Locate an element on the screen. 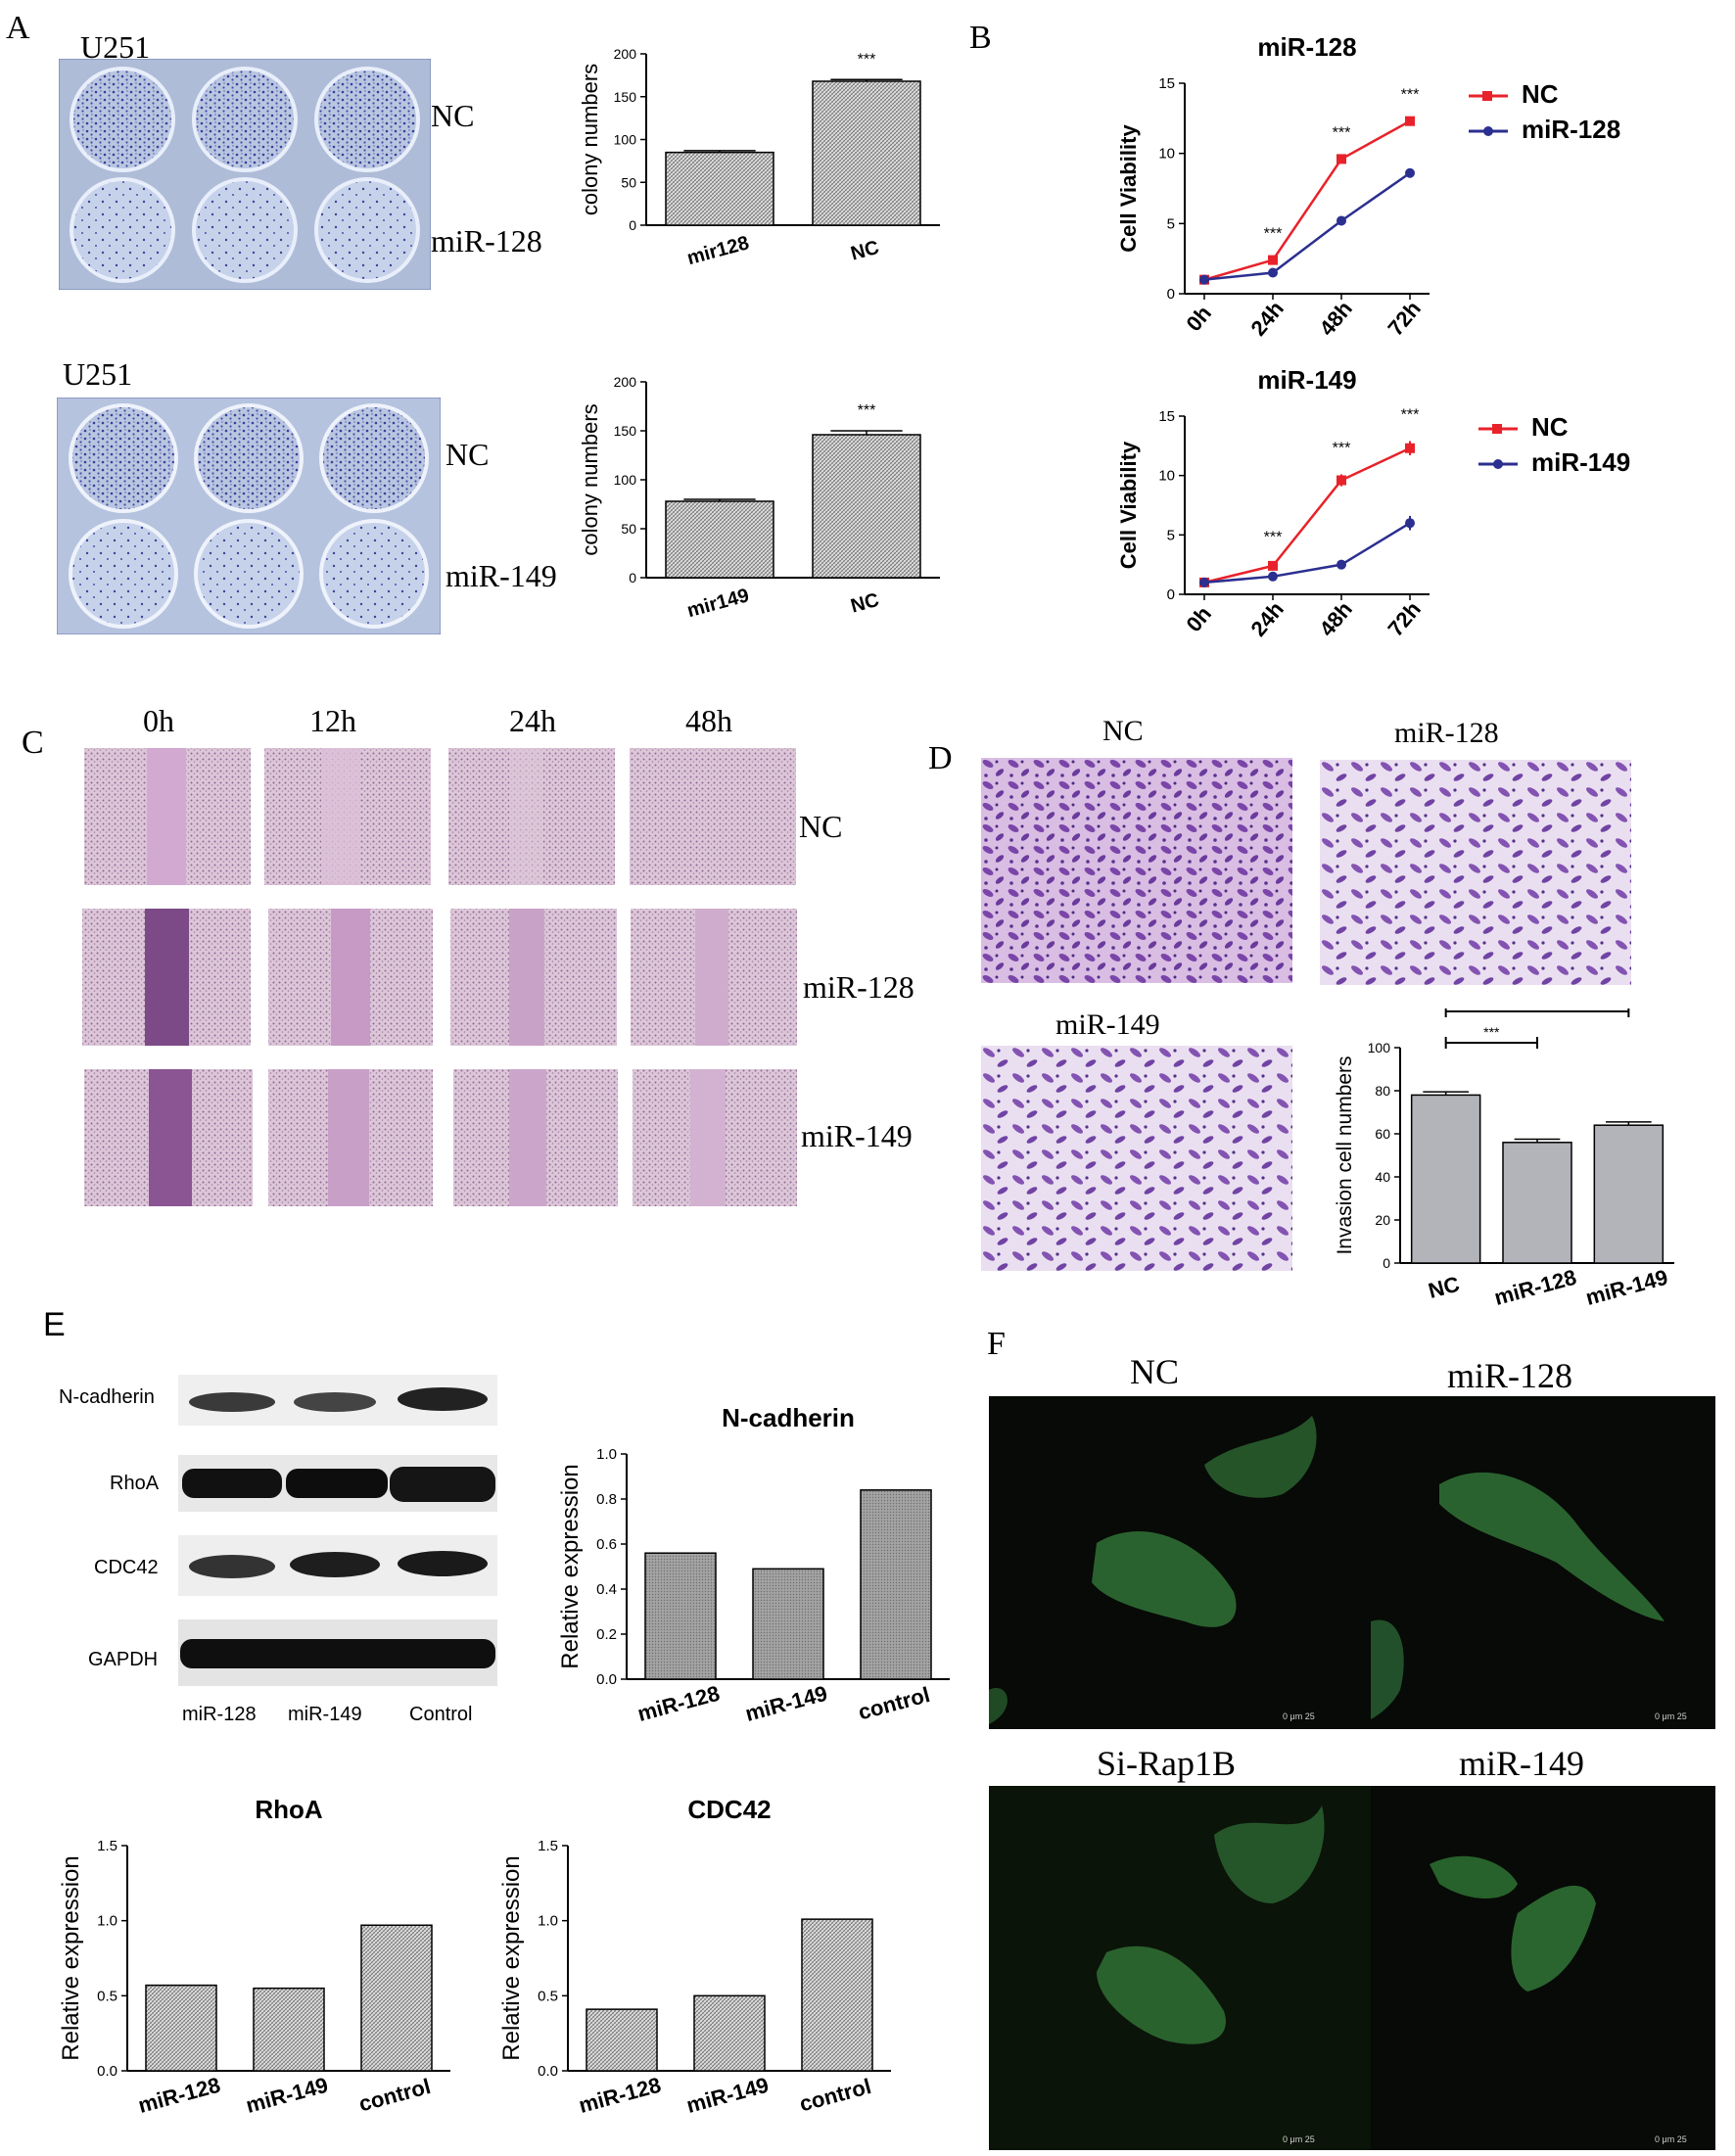 This screenshot has width=1735, height=2156. if-image-nc: 0 μm 25 is located at coordinates (1180, 1563).